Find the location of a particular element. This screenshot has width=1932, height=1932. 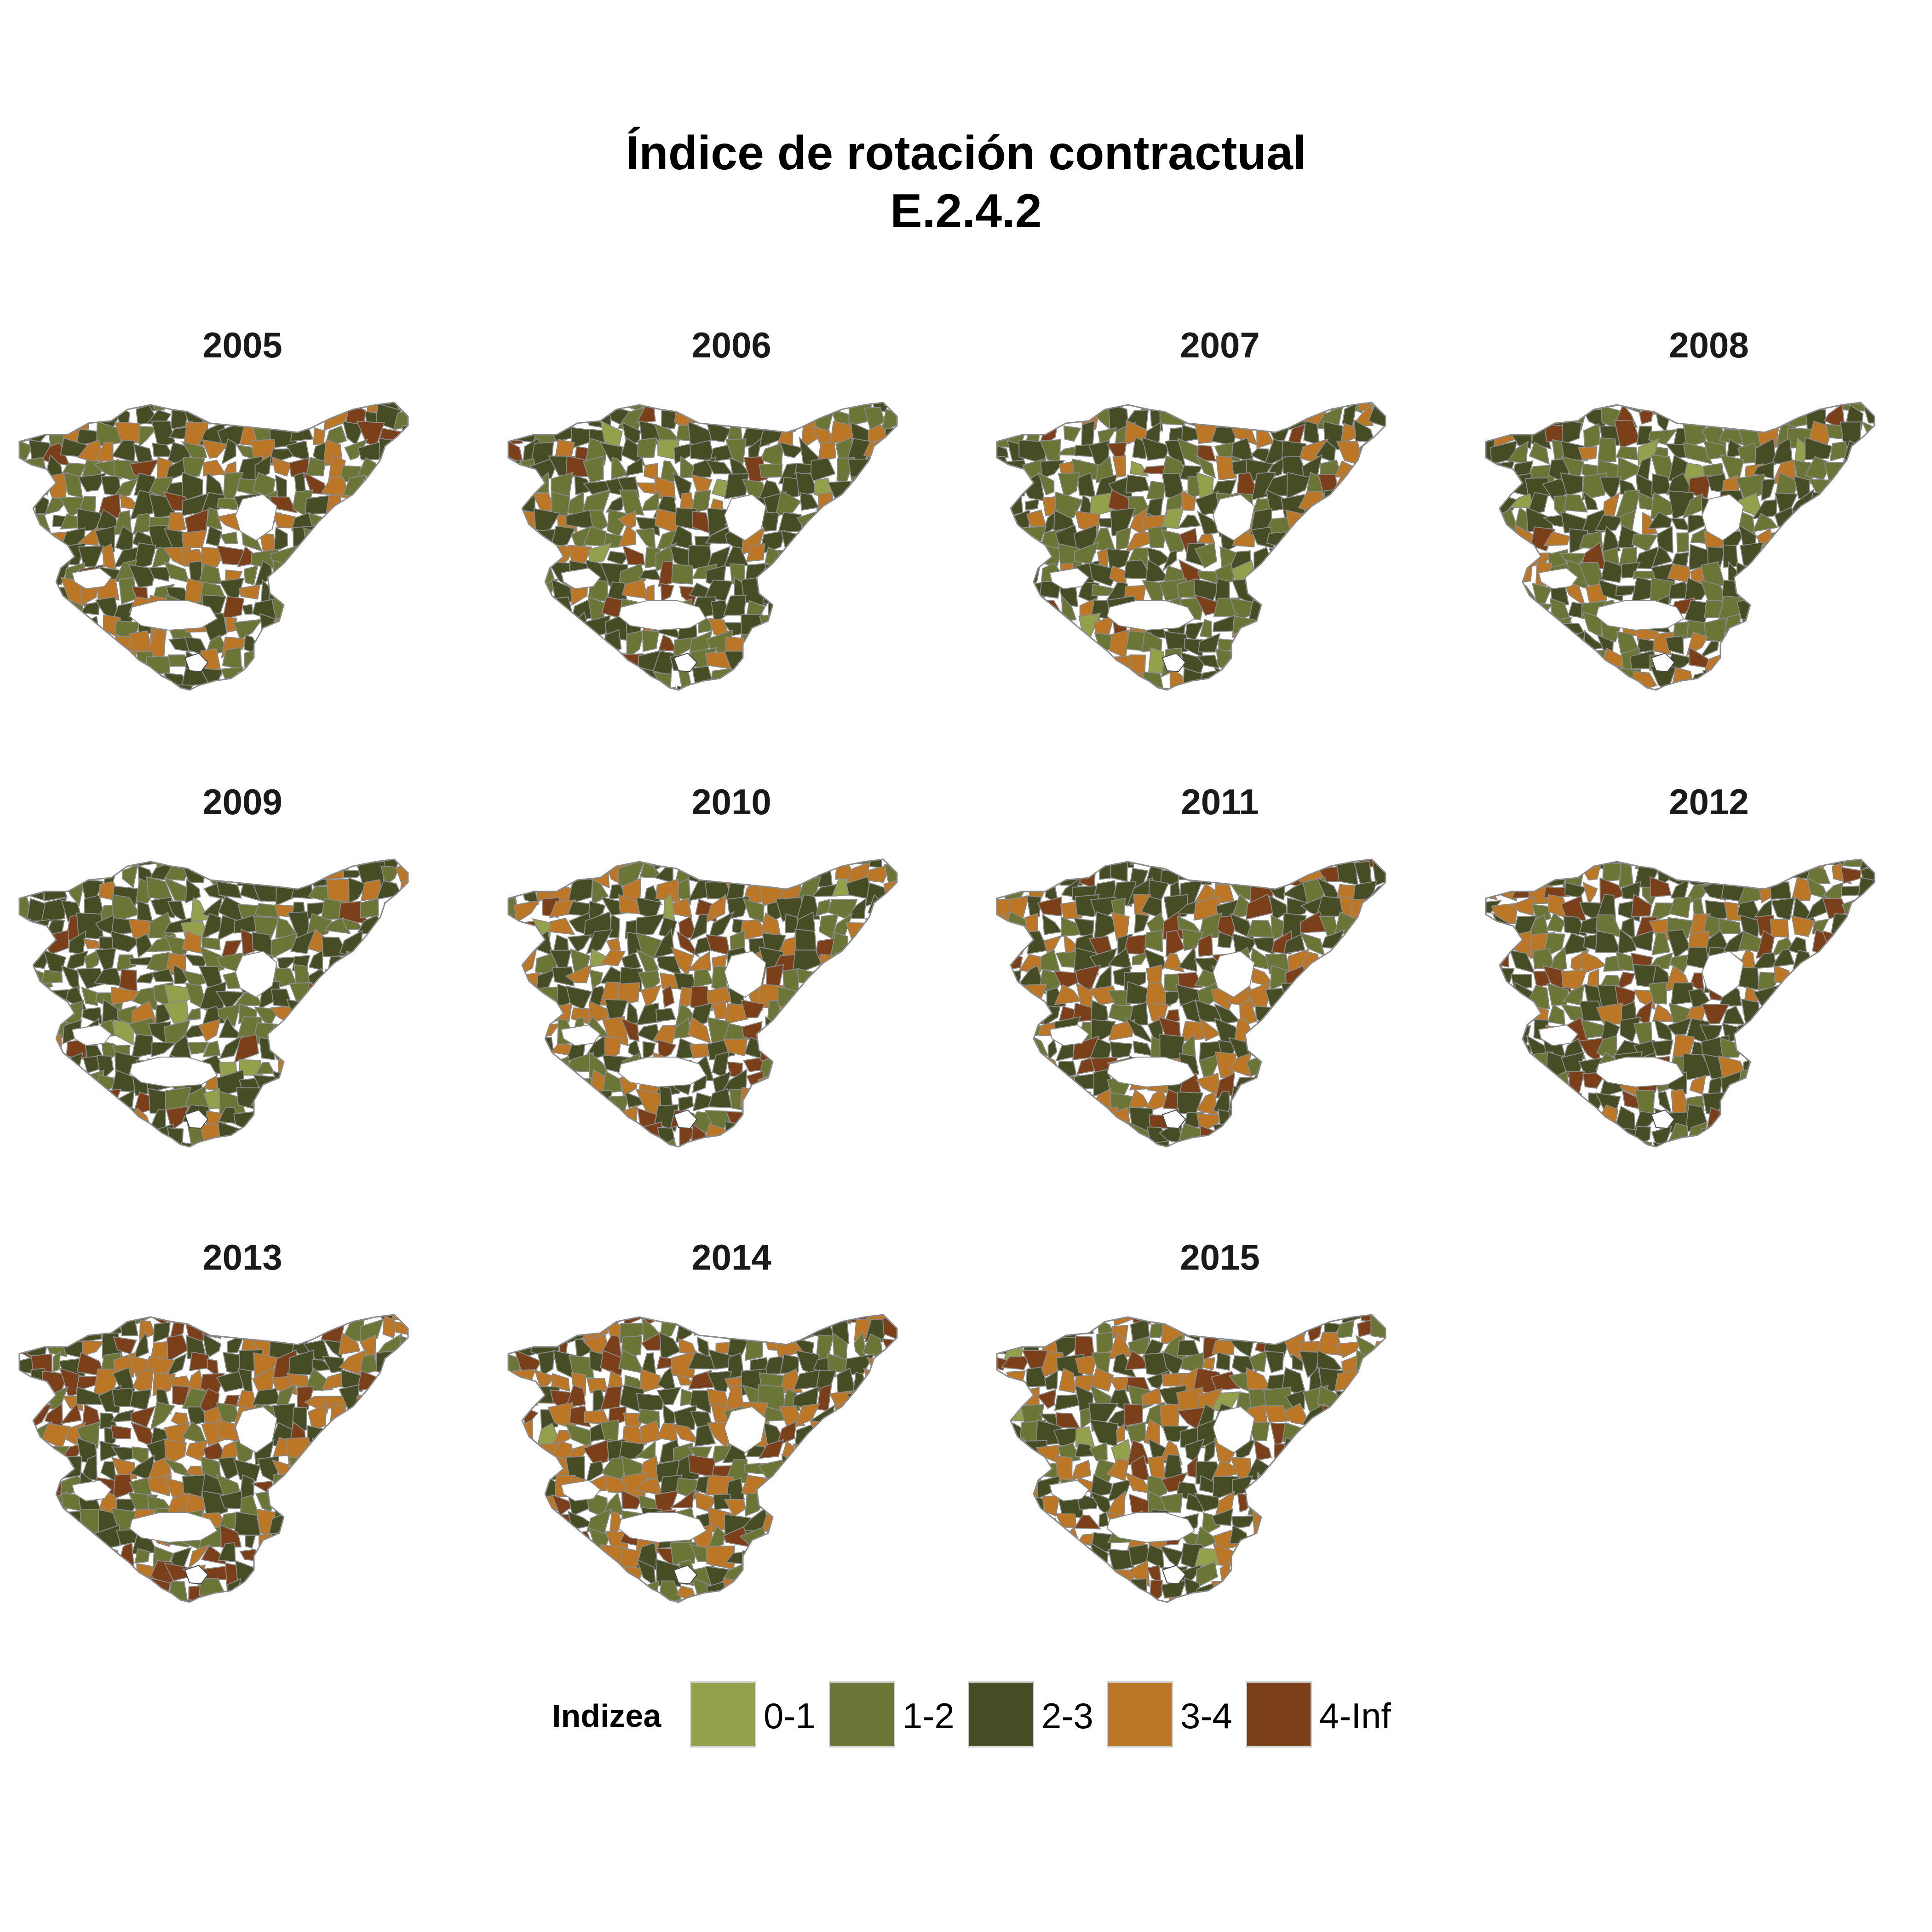

excluded-area is located at coordinates (173, 1072).